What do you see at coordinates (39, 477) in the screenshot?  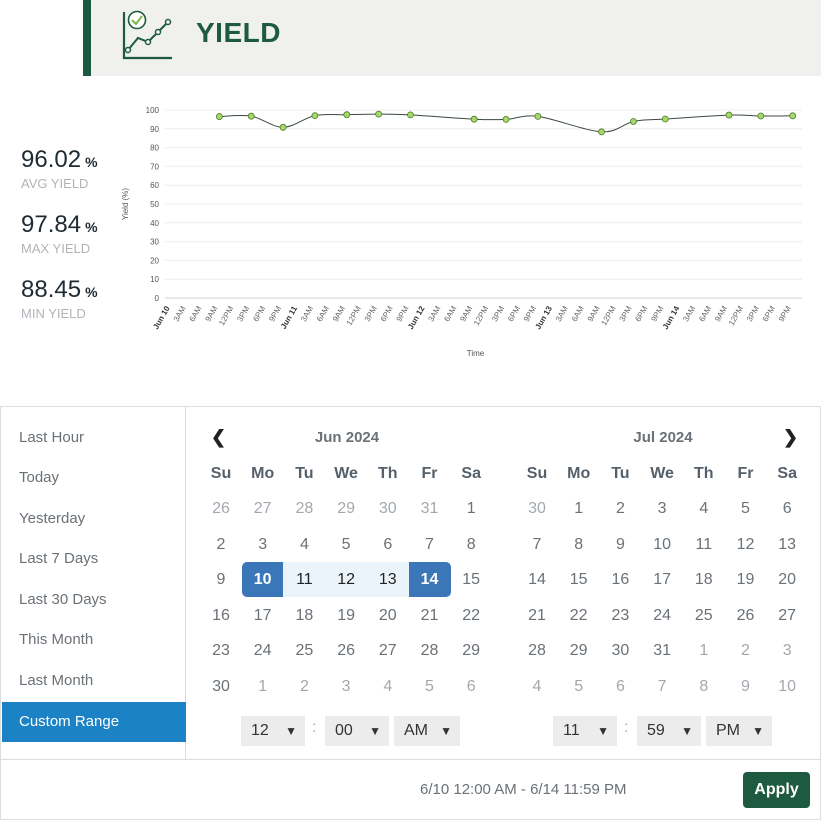 I see `range-option-today: Today` at bounding box center [39, 477].